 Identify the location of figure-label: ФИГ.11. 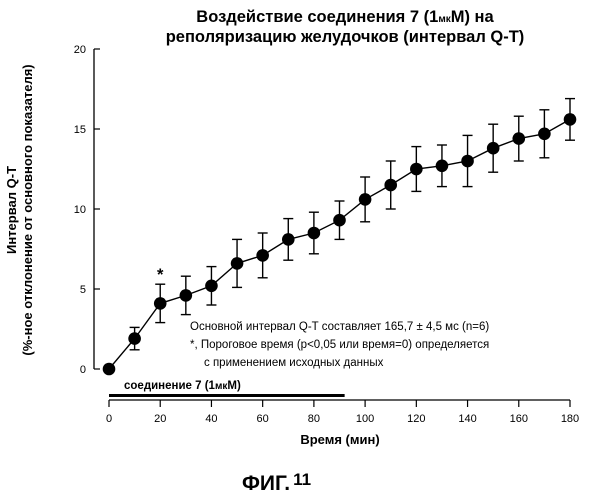
(276, 482).